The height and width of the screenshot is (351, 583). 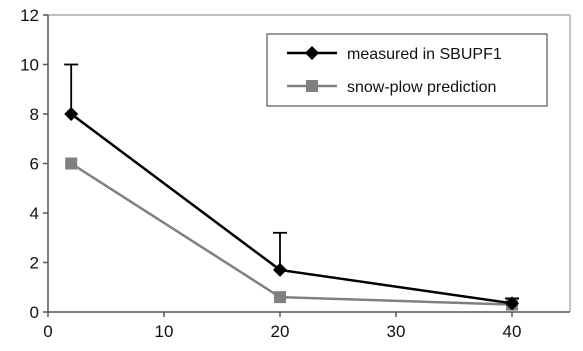 I want to click on x-tick-label: 40, so click(x=512, y=331).